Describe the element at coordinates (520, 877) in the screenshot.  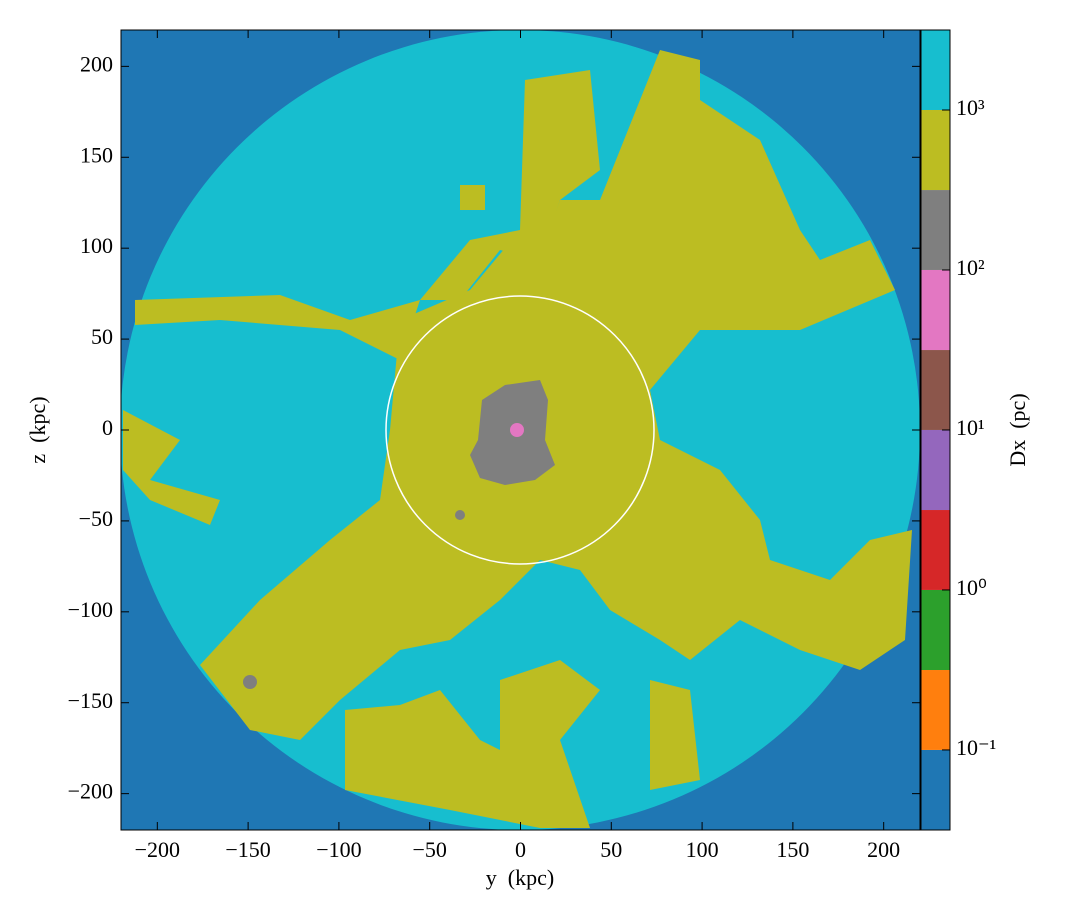
I see `x-axis-label: y (kpc)` at that location.